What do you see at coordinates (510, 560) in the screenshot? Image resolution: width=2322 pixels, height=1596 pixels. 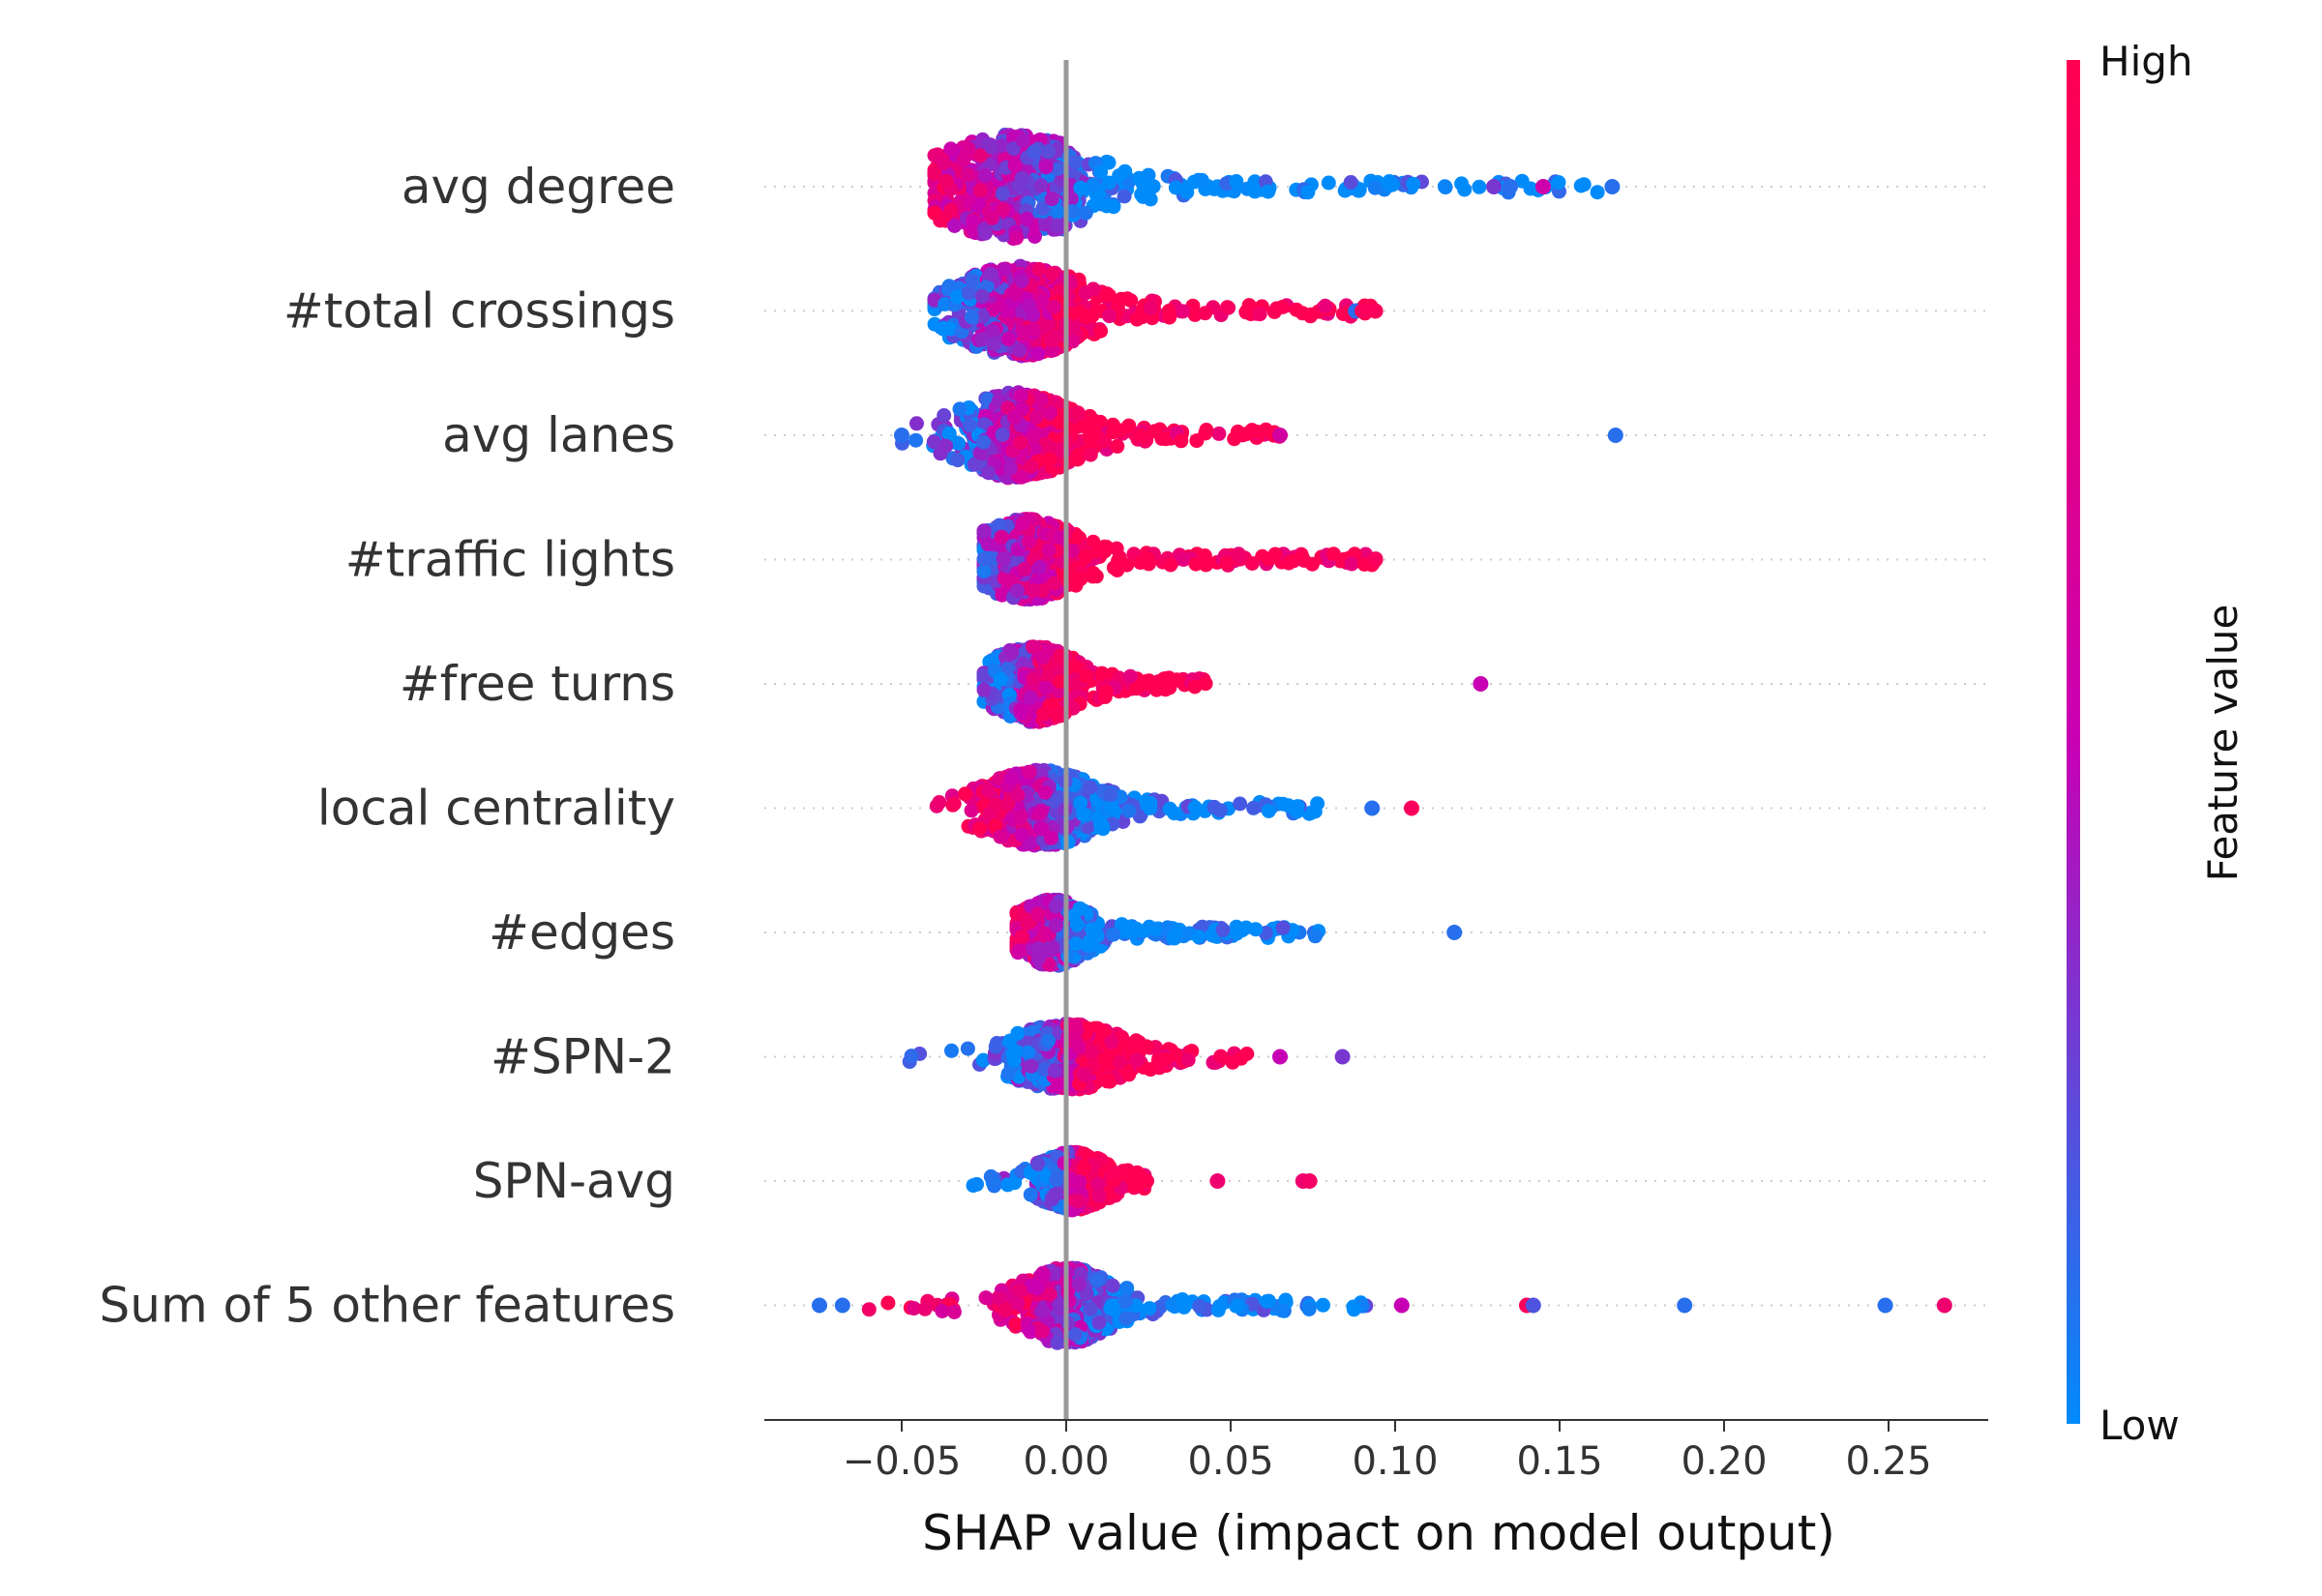 I see `feature-label: #traffic lights` at bounding box center [510, 560].